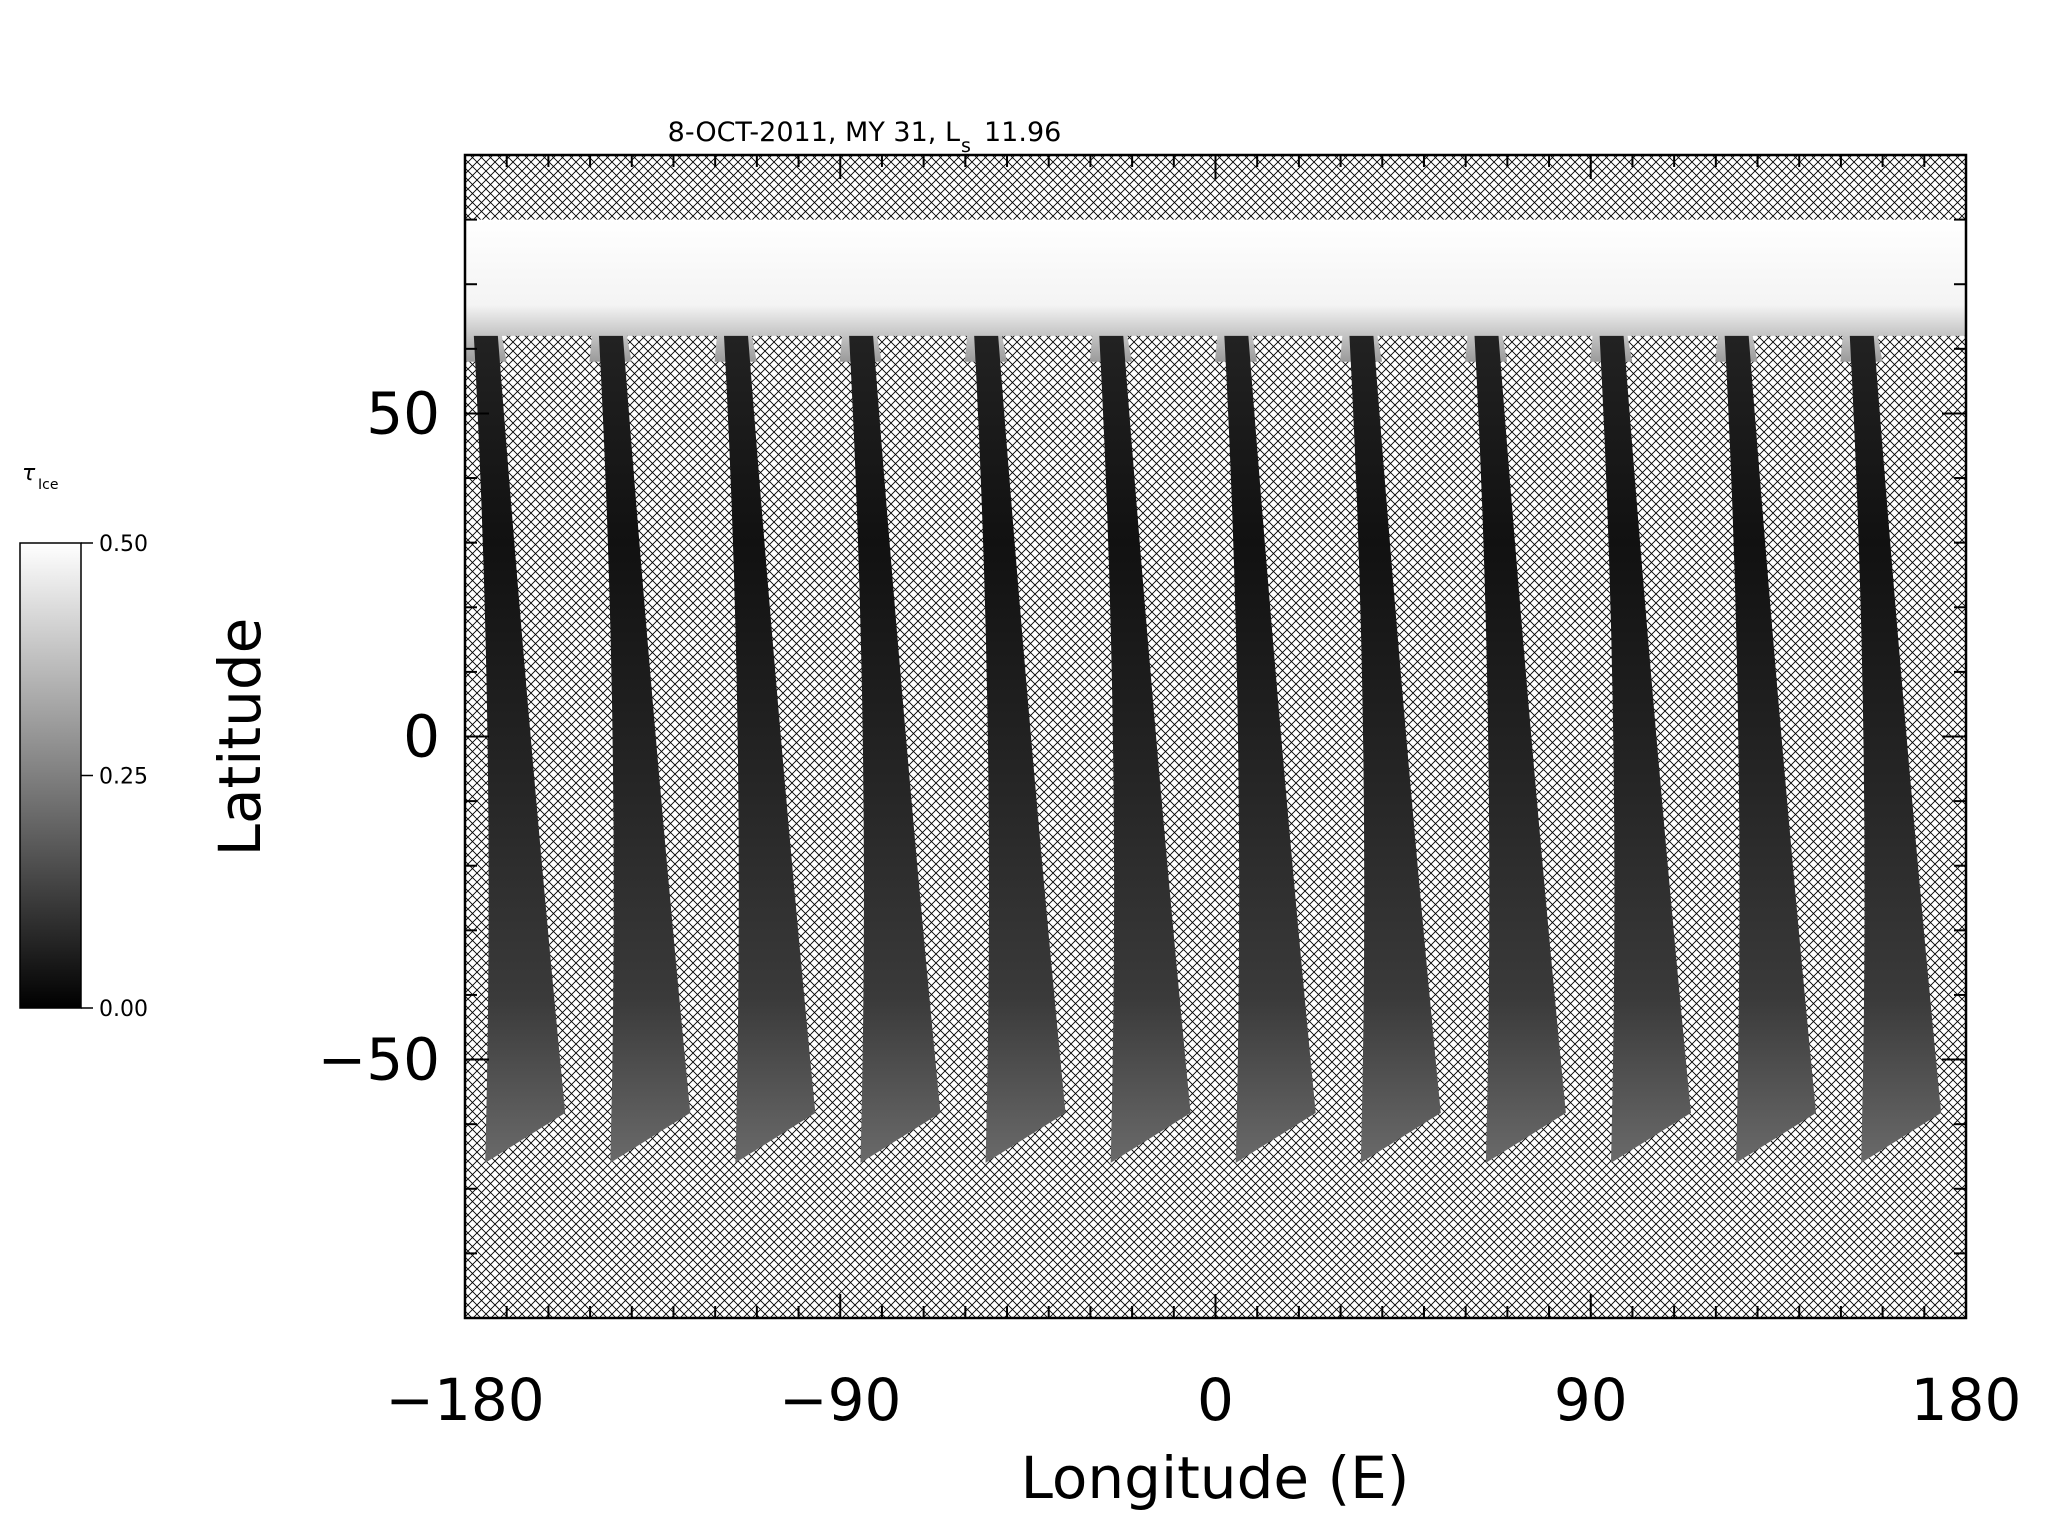 This screenshot has height=1536, width=2048. I want to click on y-tick-label: 0, so click(421, 737).